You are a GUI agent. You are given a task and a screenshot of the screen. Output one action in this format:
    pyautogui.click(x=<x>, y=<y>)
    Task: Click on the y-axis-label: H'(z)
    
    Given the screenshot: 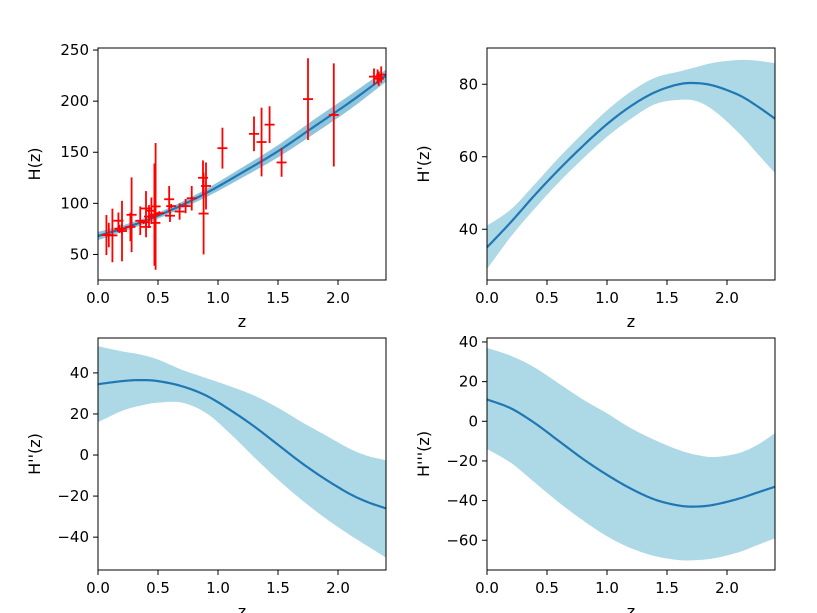 What is the action you would take?
    pyautogui.click(x=423, y=163)
    